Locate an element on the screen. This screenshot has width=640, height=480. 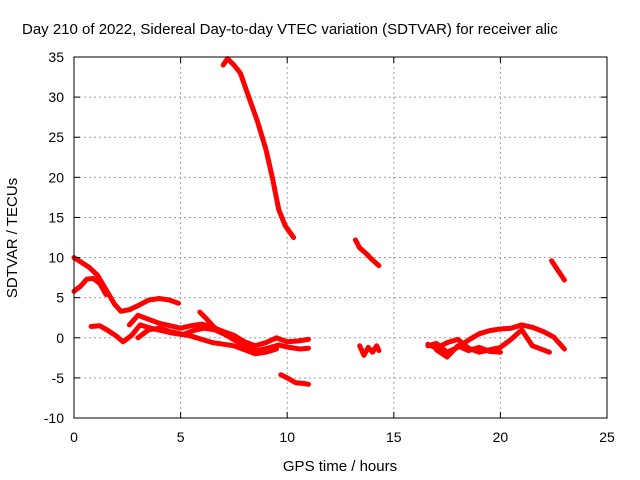
series-track-j is located at coordinates (369, 350).